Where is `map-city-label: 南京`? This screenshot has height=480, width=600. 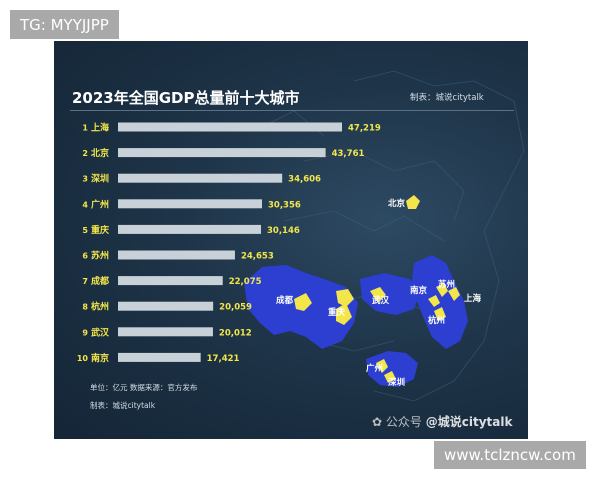 map-city-label: 南京 is located at coordinates (419, 290).